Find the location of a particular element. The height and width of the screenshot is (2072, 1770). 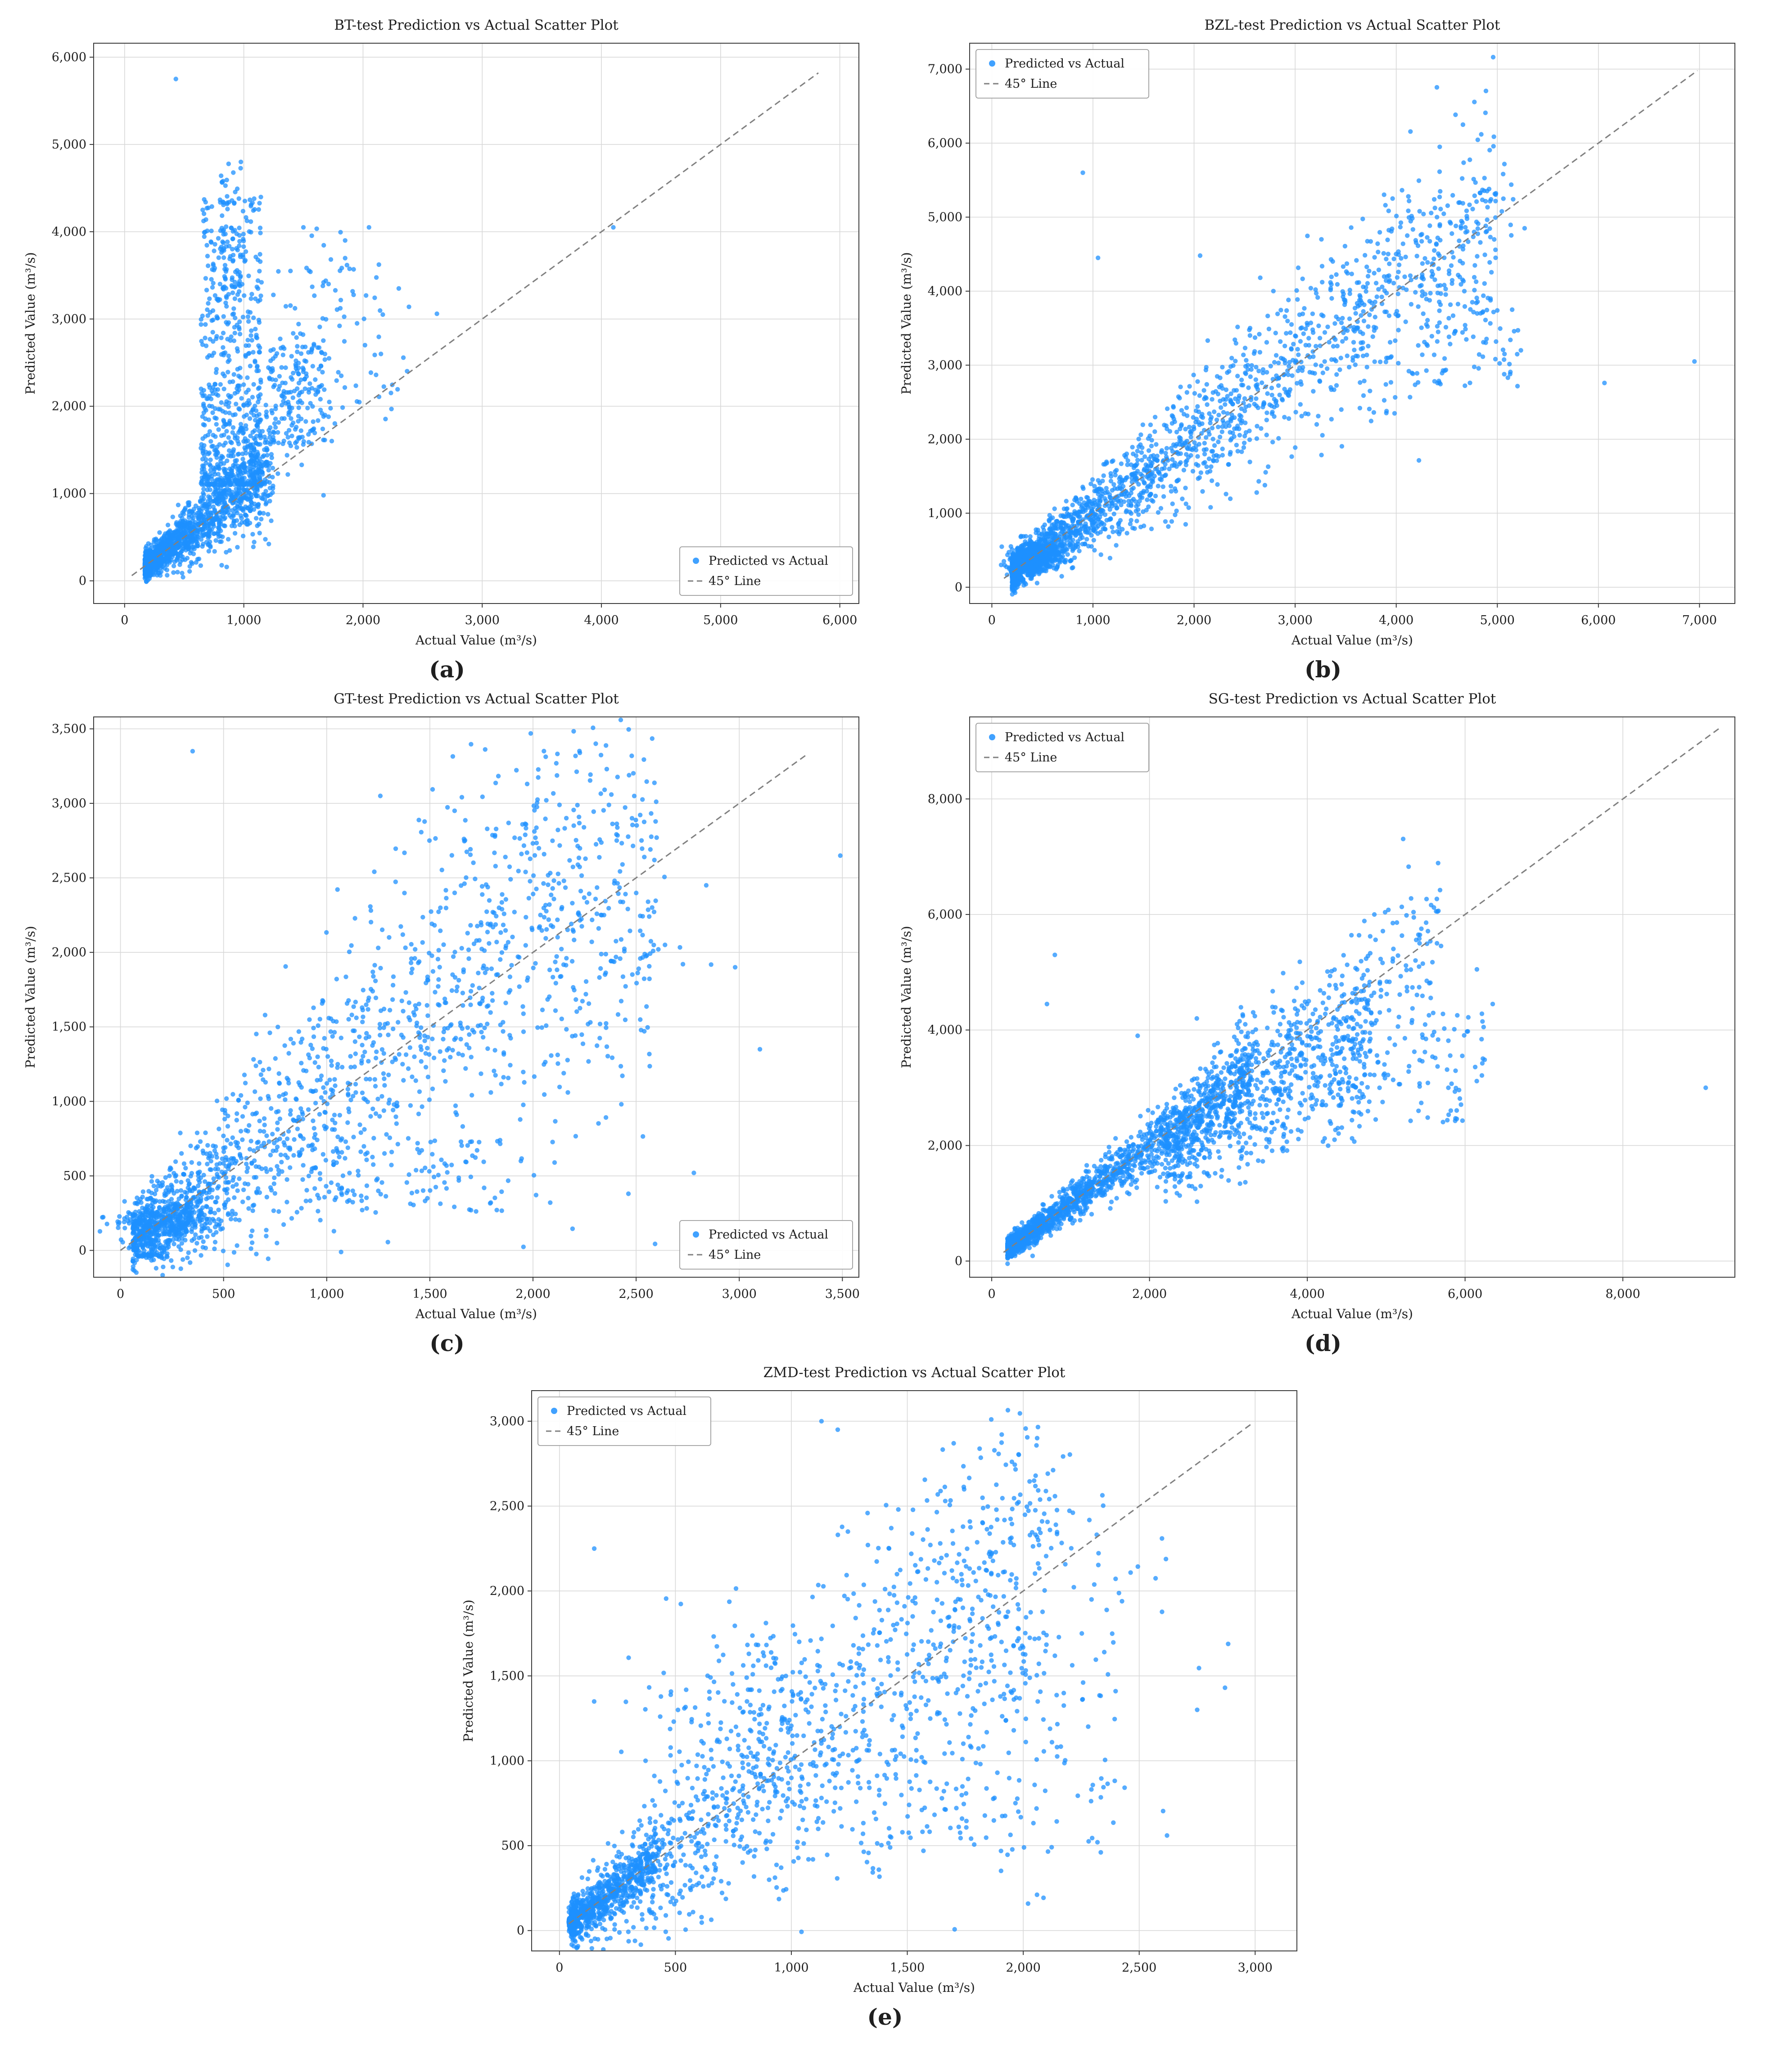

y-tick-label: 7,000 is located at coordinates (945, 70).